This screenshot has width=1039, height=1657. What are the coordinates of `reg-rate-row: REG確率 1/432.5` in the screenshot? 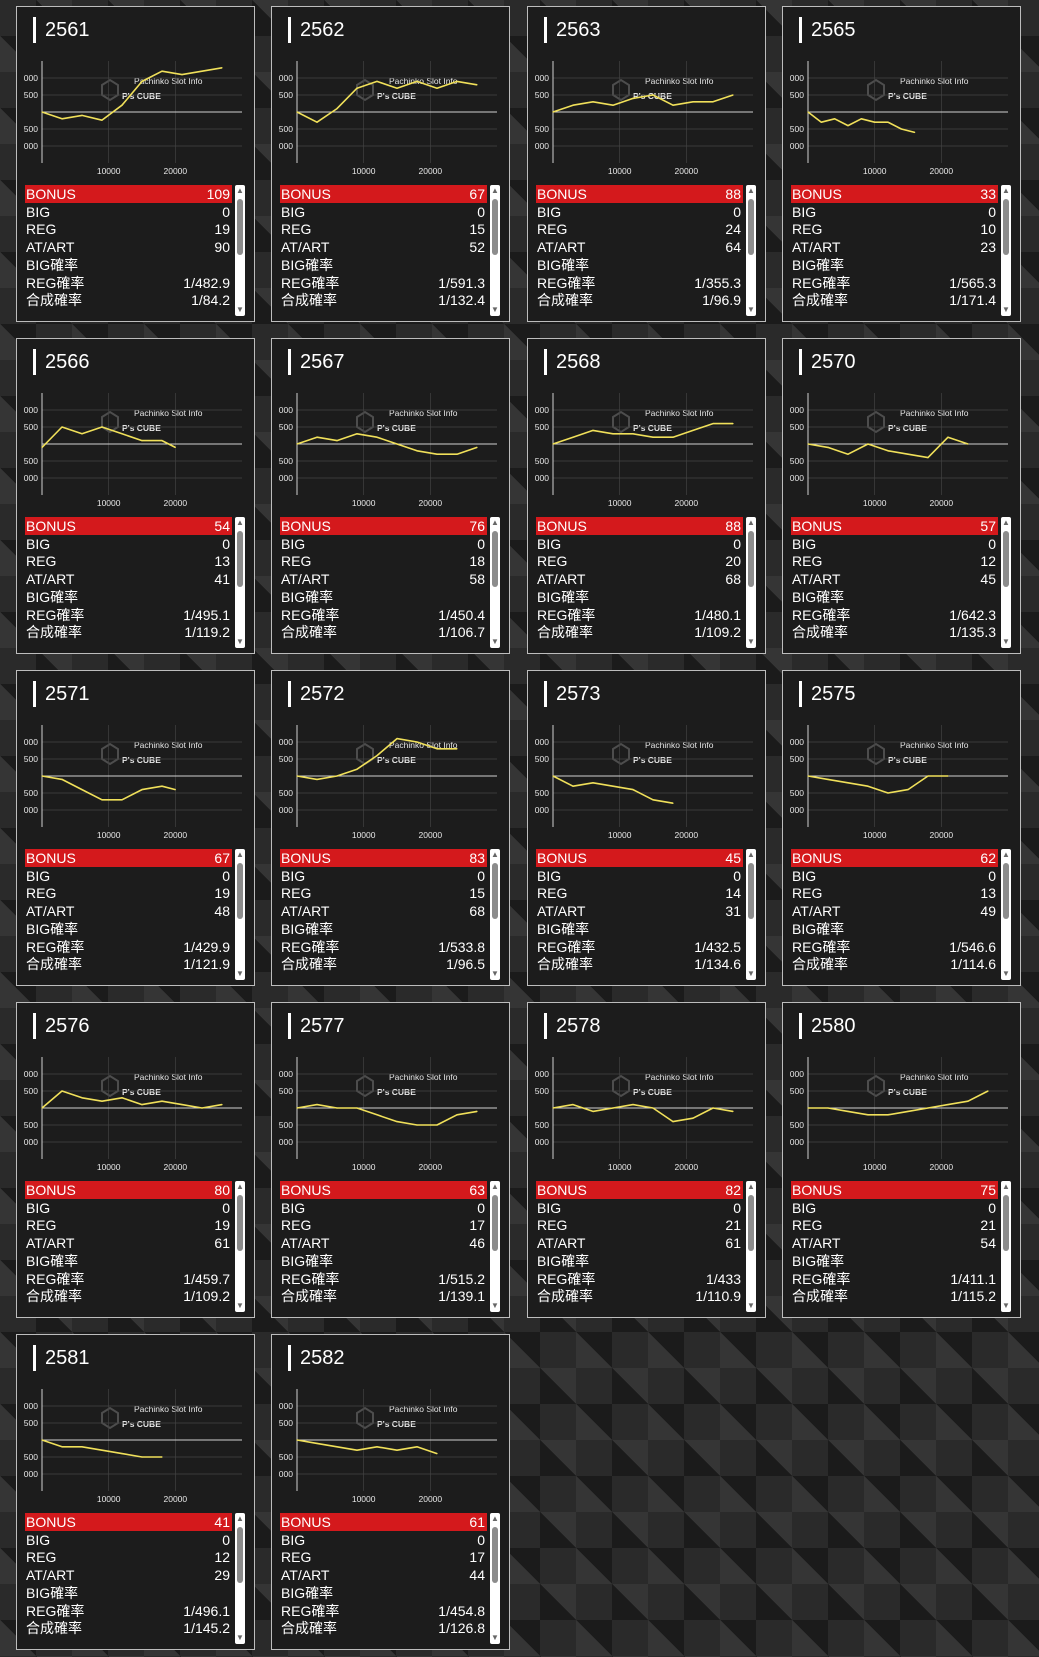 It's located at (639, 947).